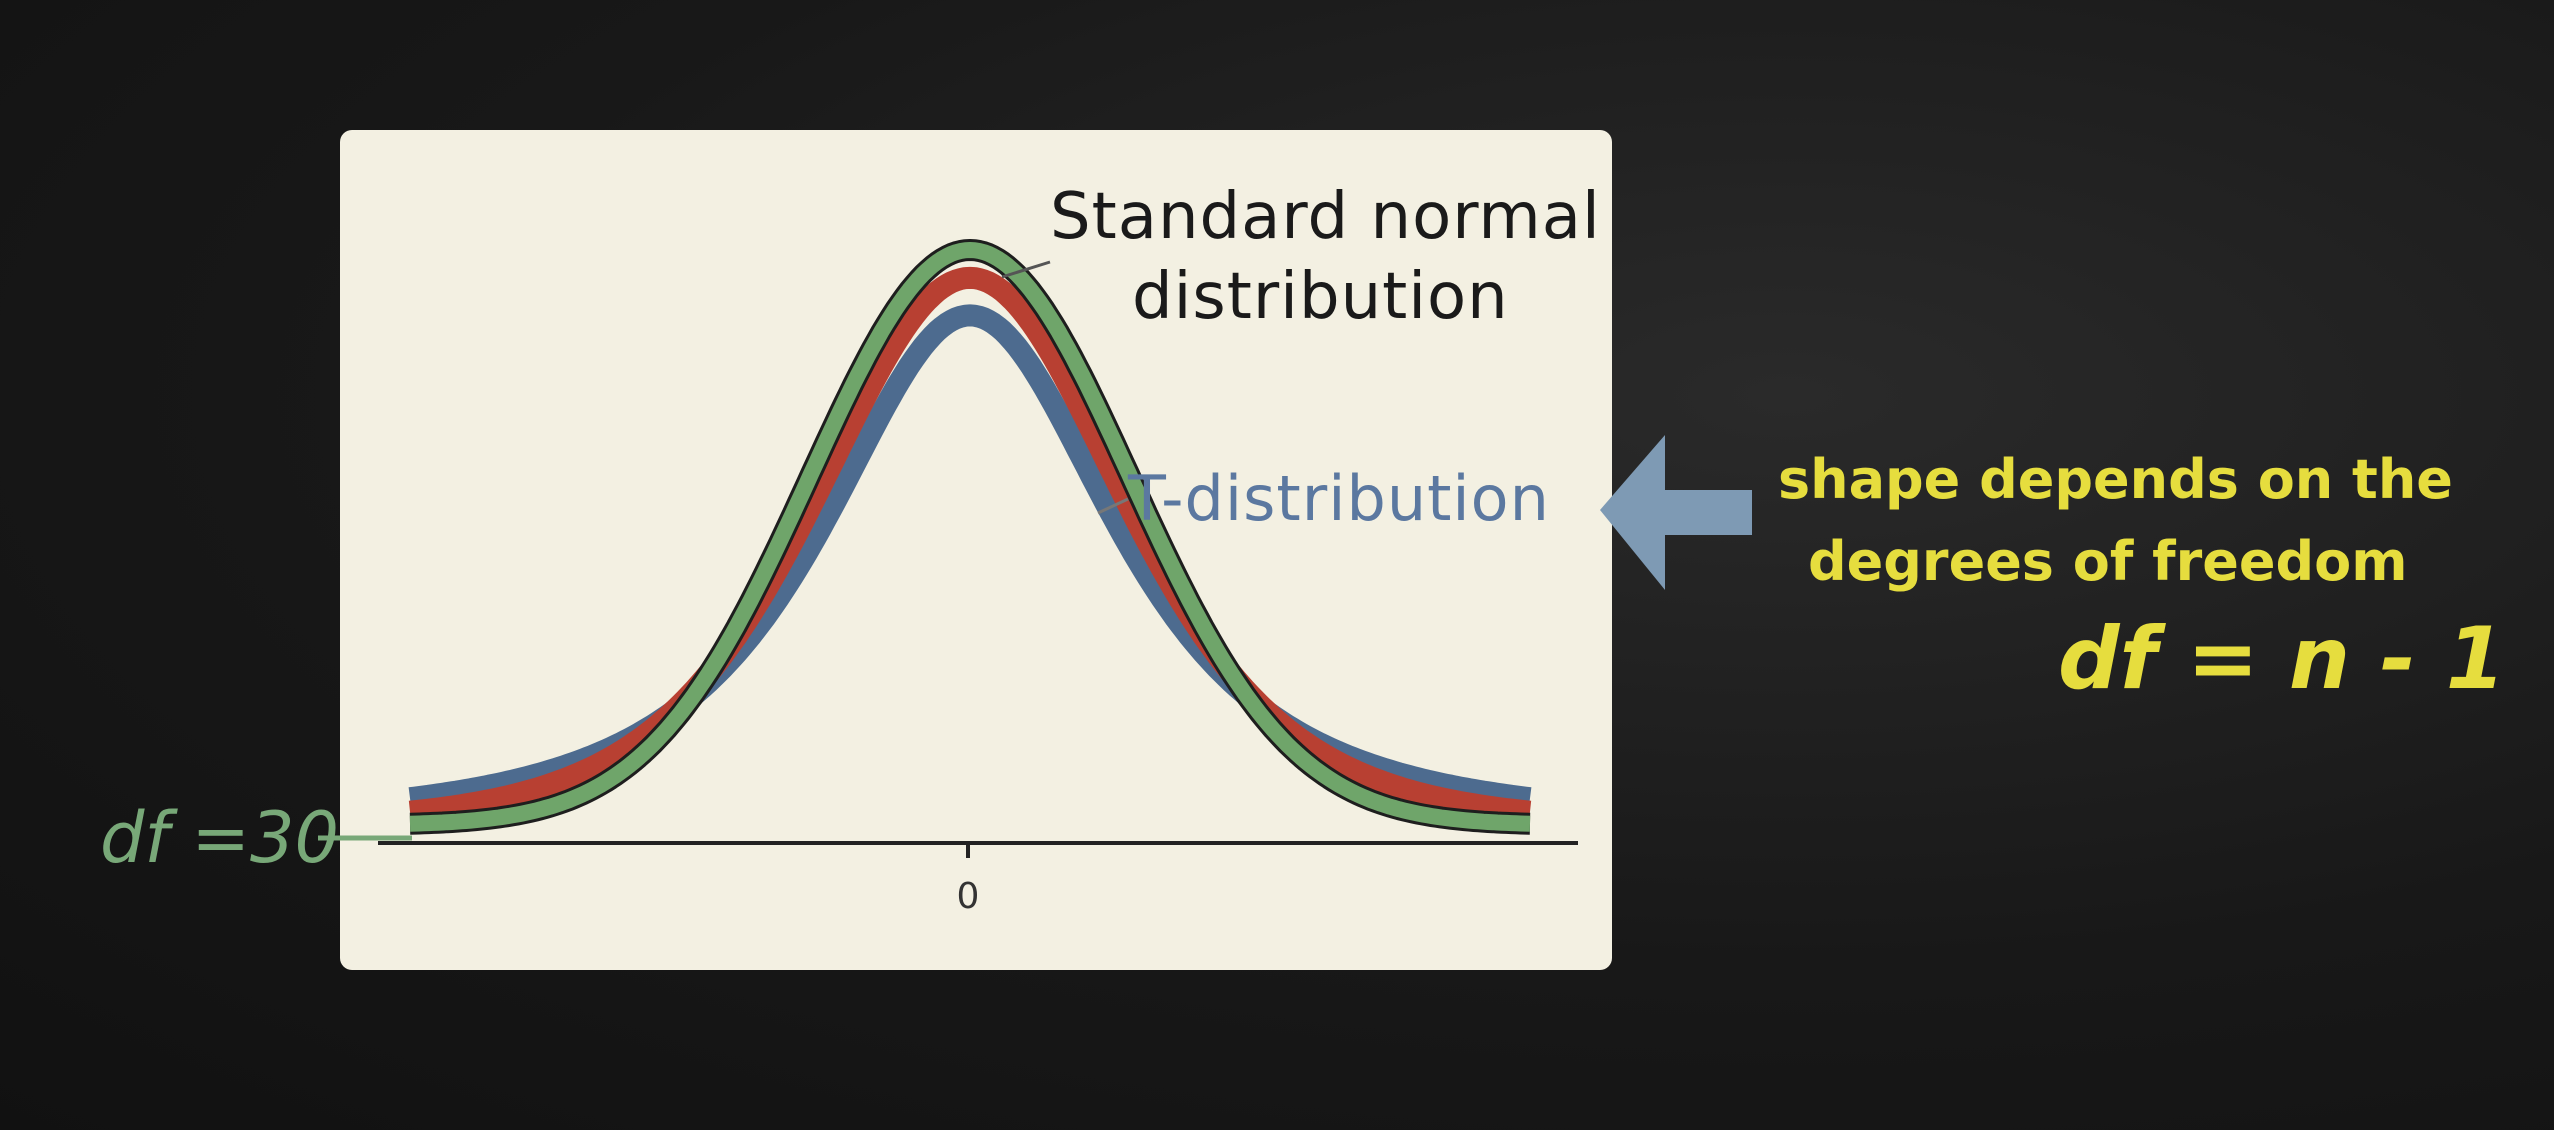  What do you see at coordinates (2108, 561) in the screenshot?
I see `side-note-line2: degrees of freedom` at bounding box center [2108, 561].